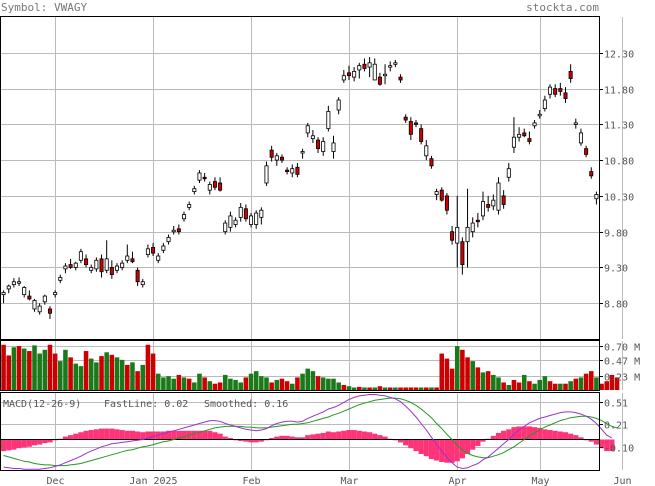 The width and height of the screenshot is (655, 486). Describe the element at coordinates (616, 426) in the screenshot. I see `macd-tick-label: 0.21` at that location.